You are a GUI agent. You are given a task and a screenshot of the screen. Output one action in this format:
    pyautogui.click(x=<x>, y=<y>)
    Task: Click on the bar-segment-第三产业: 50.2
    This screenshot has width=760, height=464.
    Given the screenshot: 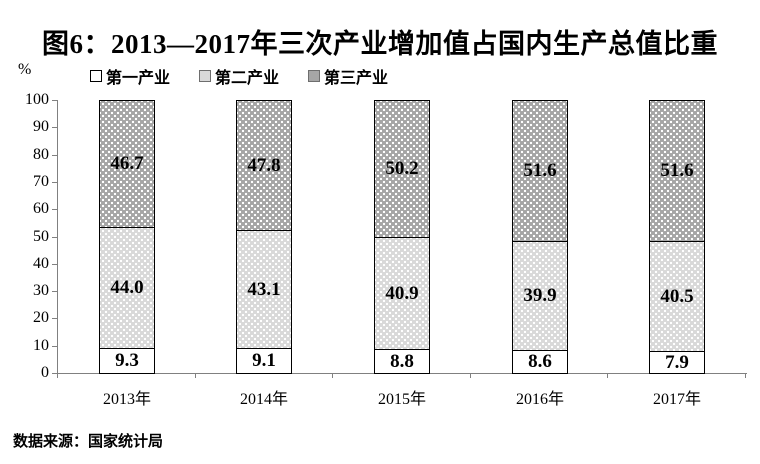 What is the action you would take?
    pyautogui.click(x=402, y=169)
    